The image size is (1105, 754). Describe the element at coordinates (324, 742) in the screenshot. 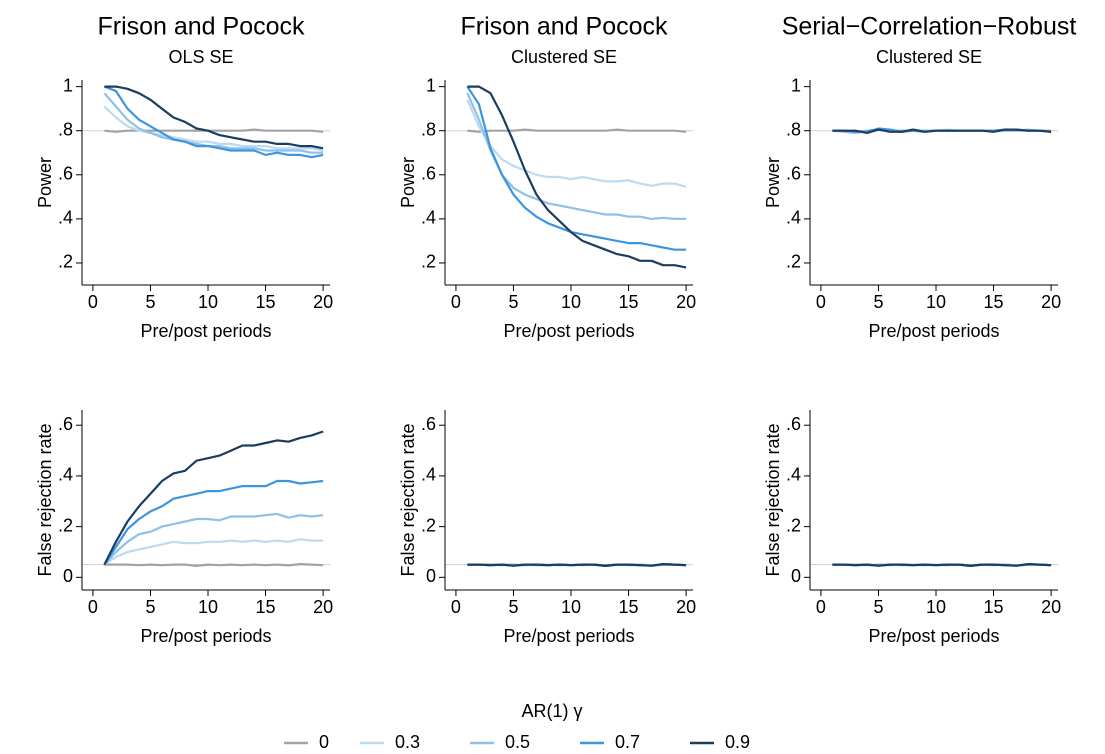

I see `legend-label: 0` at that location.